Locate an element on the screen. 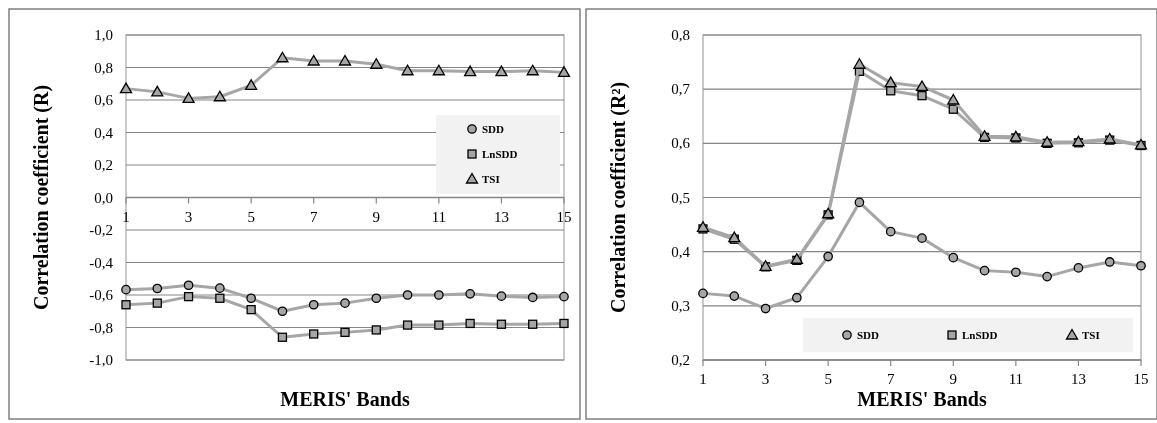  y-tick-label: -0,8 is located at coordinates (101, 327).